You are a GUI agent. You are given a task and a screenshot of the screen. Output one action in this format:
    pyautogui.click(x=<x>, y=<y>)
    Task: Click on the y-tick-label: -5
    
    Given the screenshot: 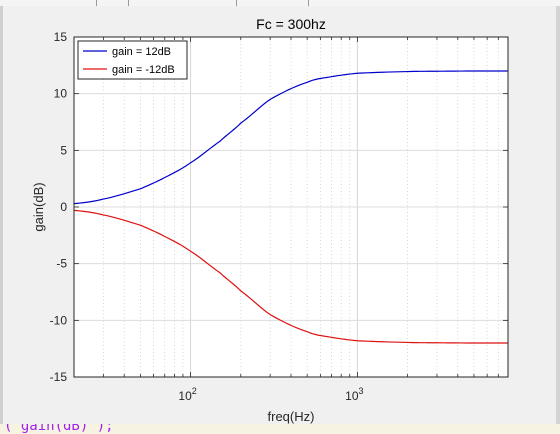 What is the action you would take?
    pyautogui.click(x=61, y=264)
    